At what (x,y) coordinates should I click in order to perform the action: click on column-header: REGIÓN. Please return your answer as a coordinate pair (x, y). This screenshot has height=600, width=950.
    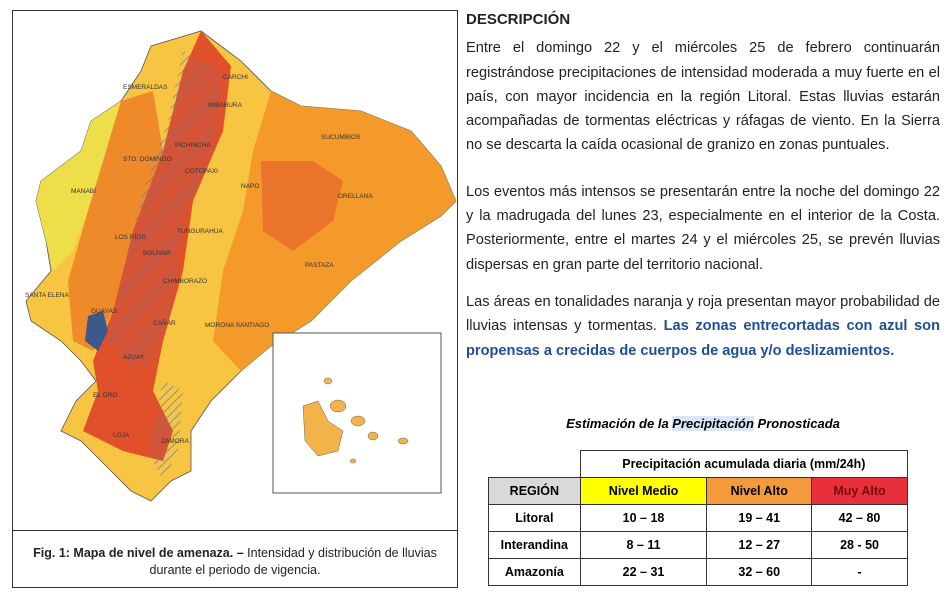
    Looking at the image, I should click on (534, 491).